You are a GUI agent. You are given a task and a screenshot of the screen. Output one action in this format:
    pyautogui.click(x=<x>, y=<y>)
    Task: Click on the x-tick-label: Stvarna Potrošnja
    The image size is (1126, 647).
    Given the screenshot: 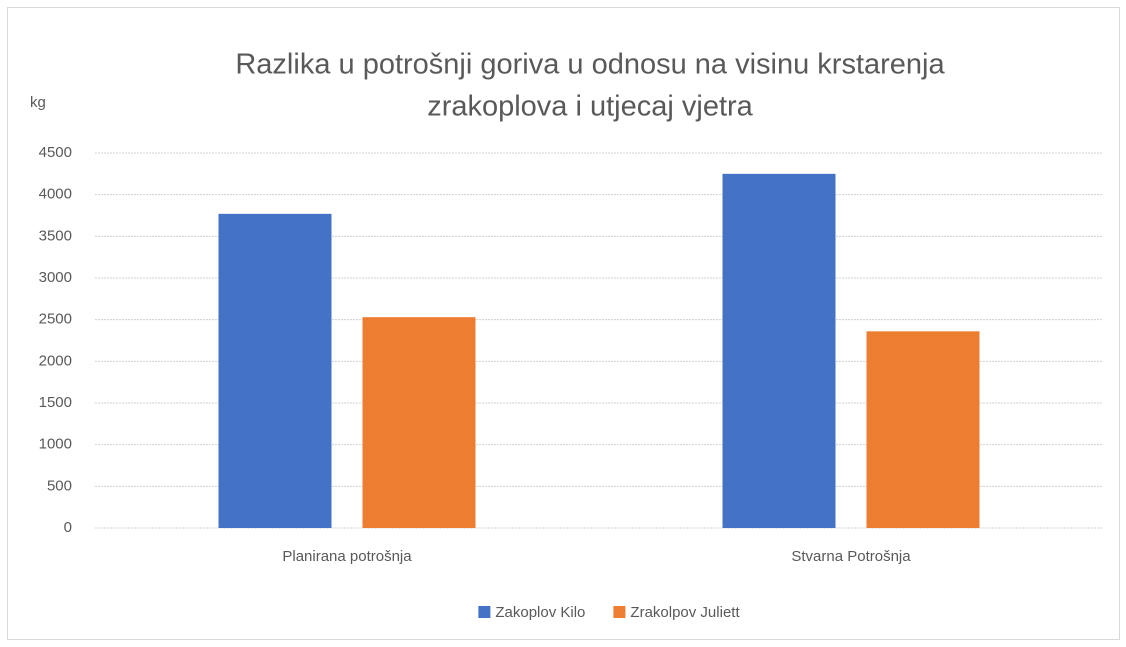 What is the action you would take?
    pyautogui.click(x=851, y=556)
    